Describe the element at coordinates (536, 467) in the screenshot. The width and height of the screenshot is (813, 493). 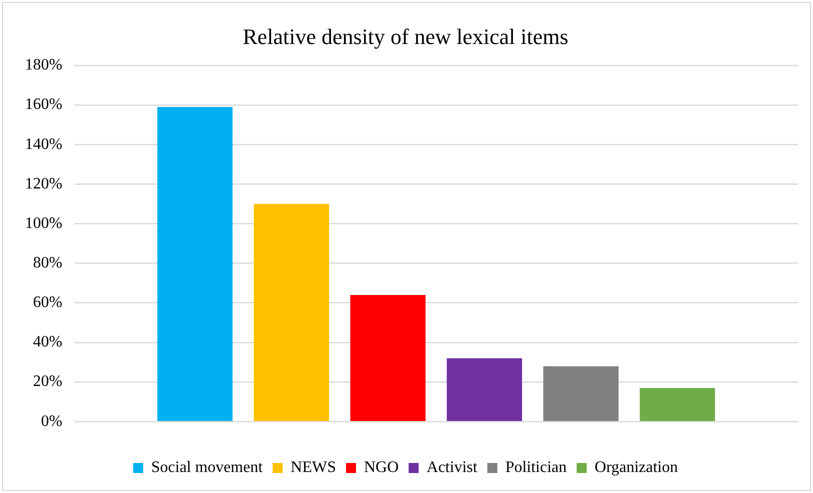
I see `legend-label: Politician` at that location.